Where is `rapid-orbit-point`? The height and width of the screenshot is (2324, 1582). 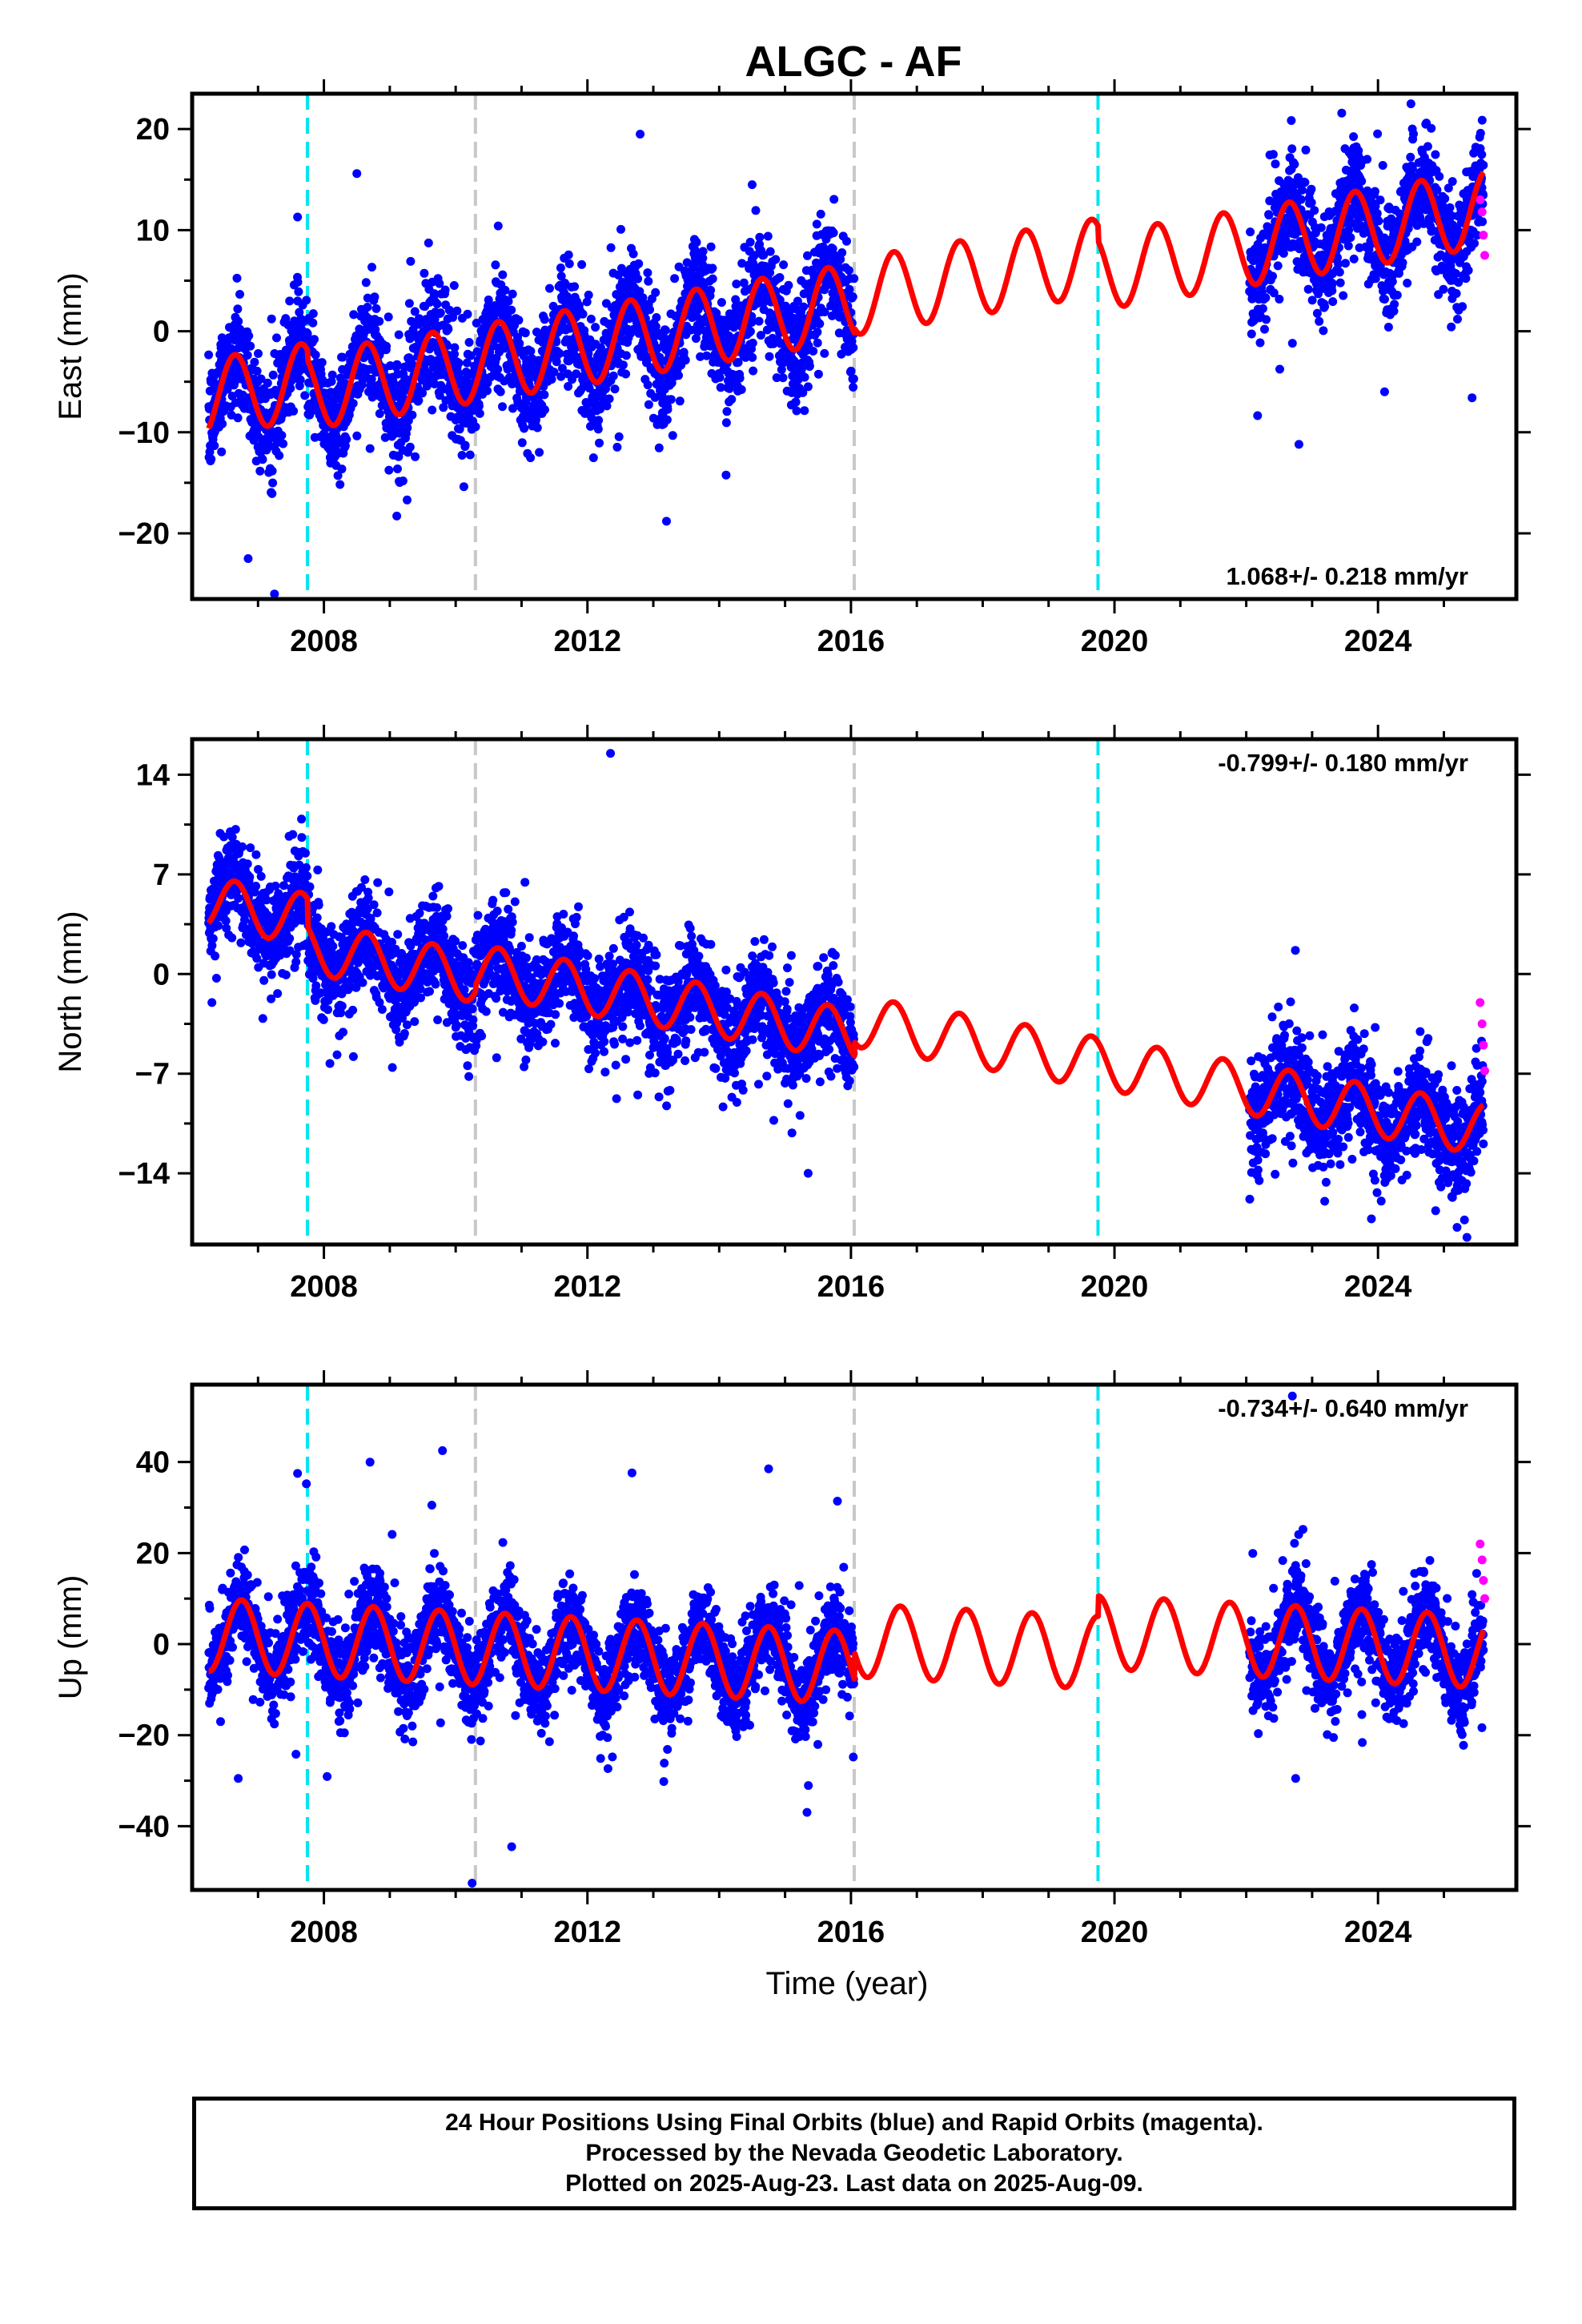
rapid-orbit-point is located at coordinates (1485, 255).